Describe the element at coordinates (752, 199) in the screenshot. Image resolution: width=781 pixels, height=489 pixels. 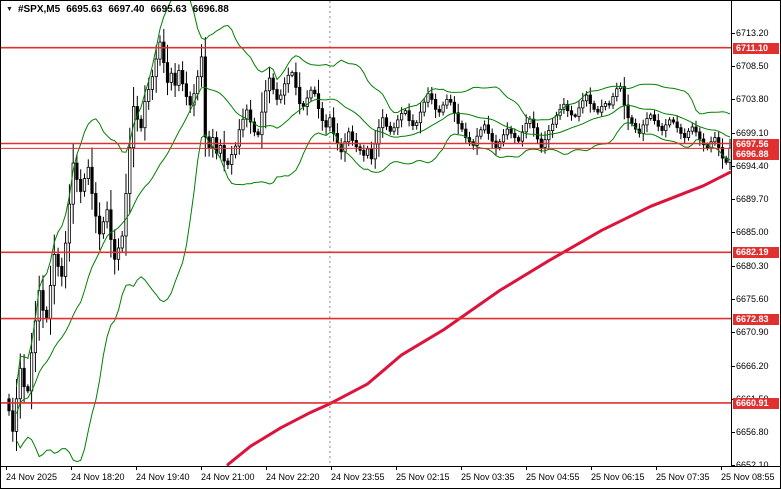
I see `y-axis-label: 6689.70` at that location.